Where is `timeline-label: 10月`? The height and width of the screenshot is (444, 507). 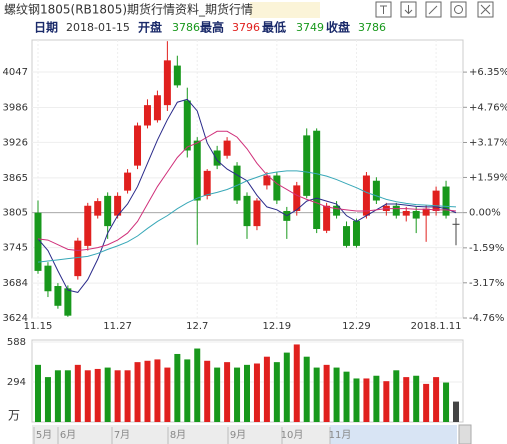
timeline-label: 10月 is located at coordinates (292, 435).